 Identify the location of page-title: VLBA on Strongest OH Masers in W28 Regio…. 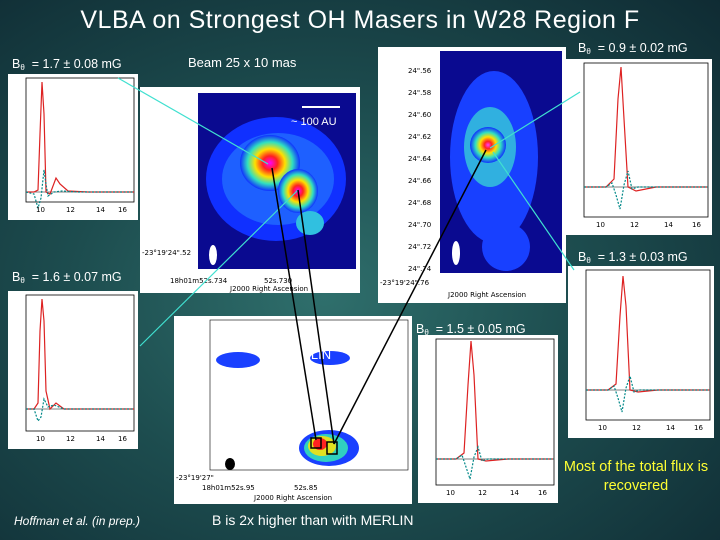
(360, 20).